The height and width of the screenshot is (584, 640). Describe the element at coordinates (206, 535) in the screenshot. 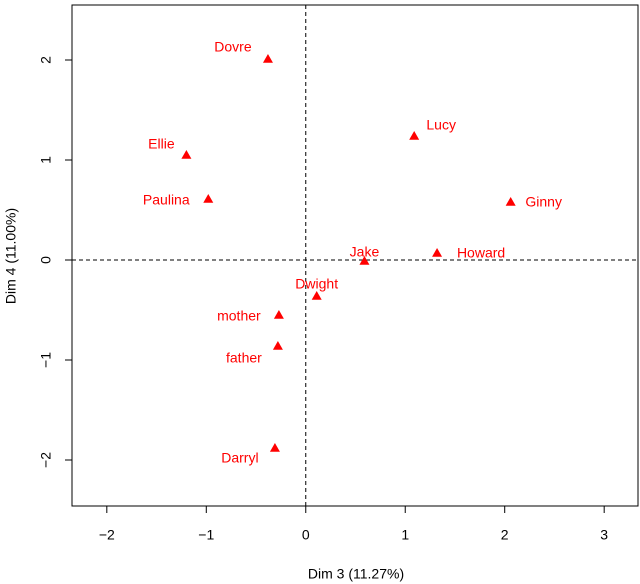

I see `x-tick-label: −1` at that location.